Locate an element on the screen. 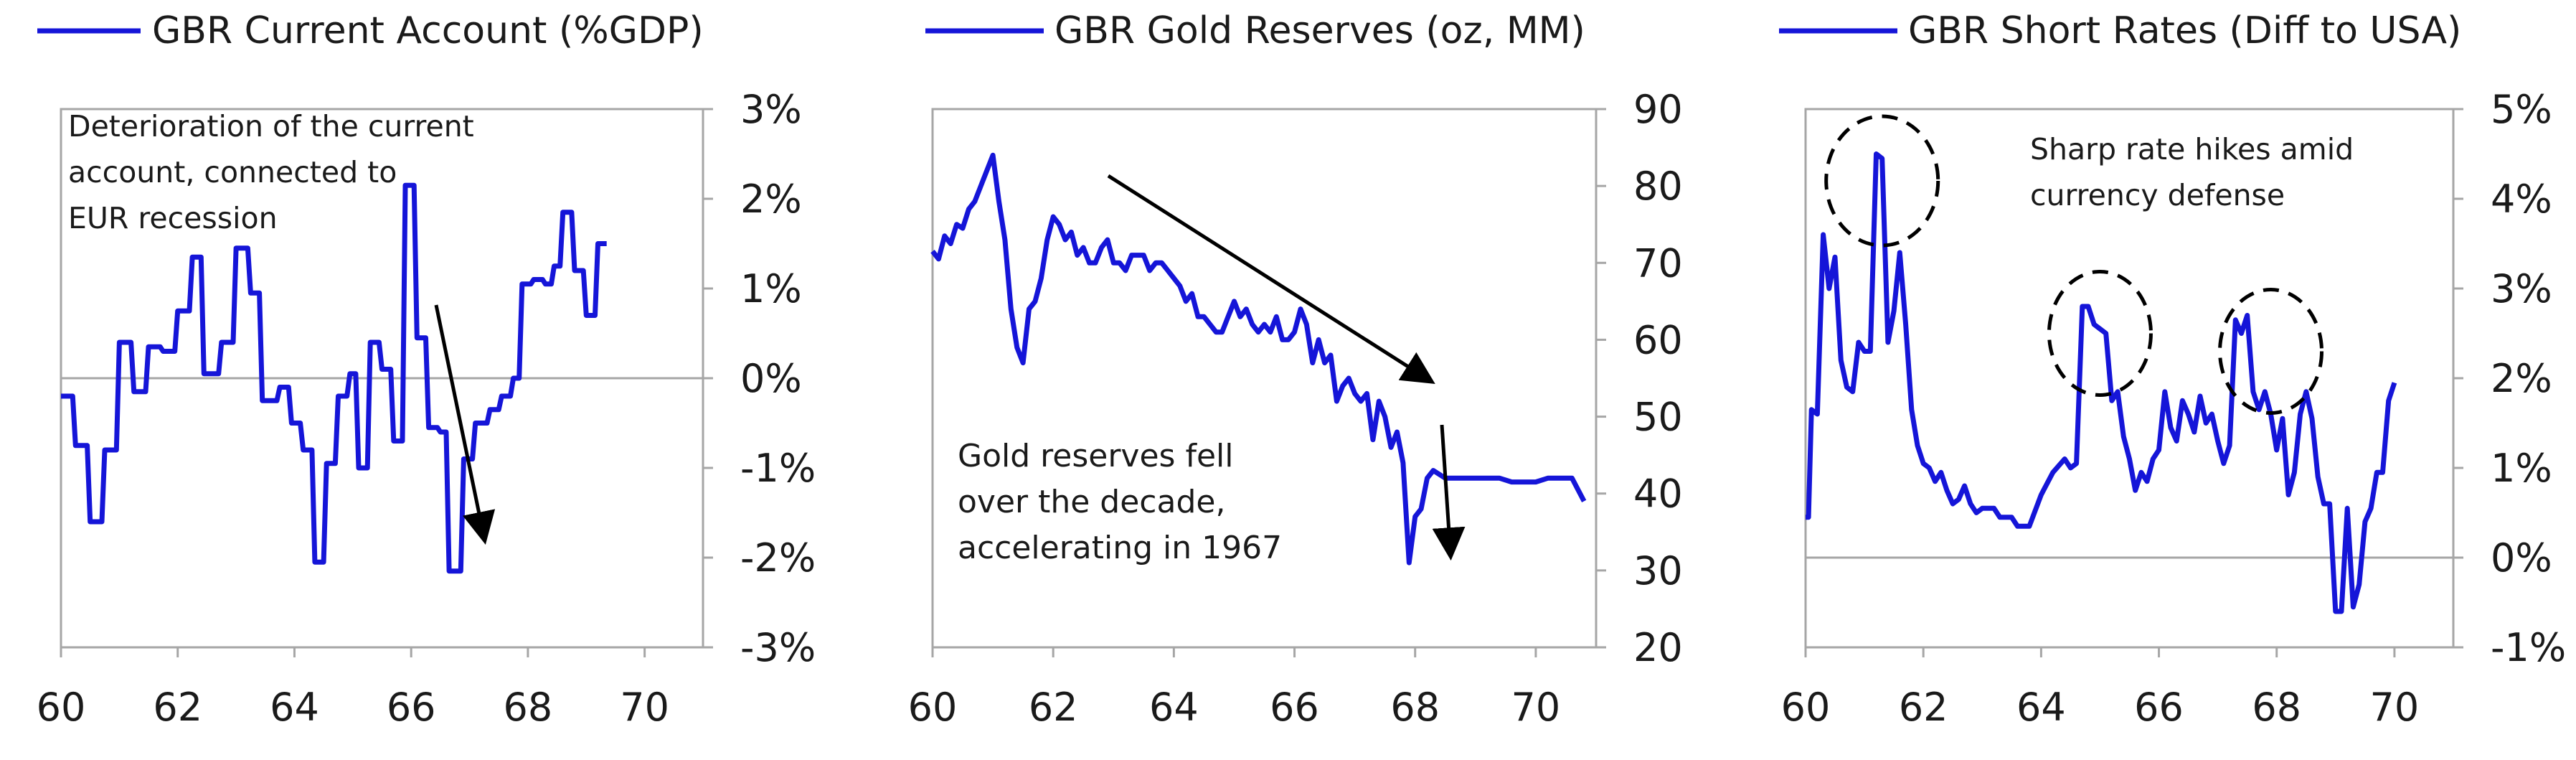  y-tick-label: 30 is located at coordinates (1658, 571).